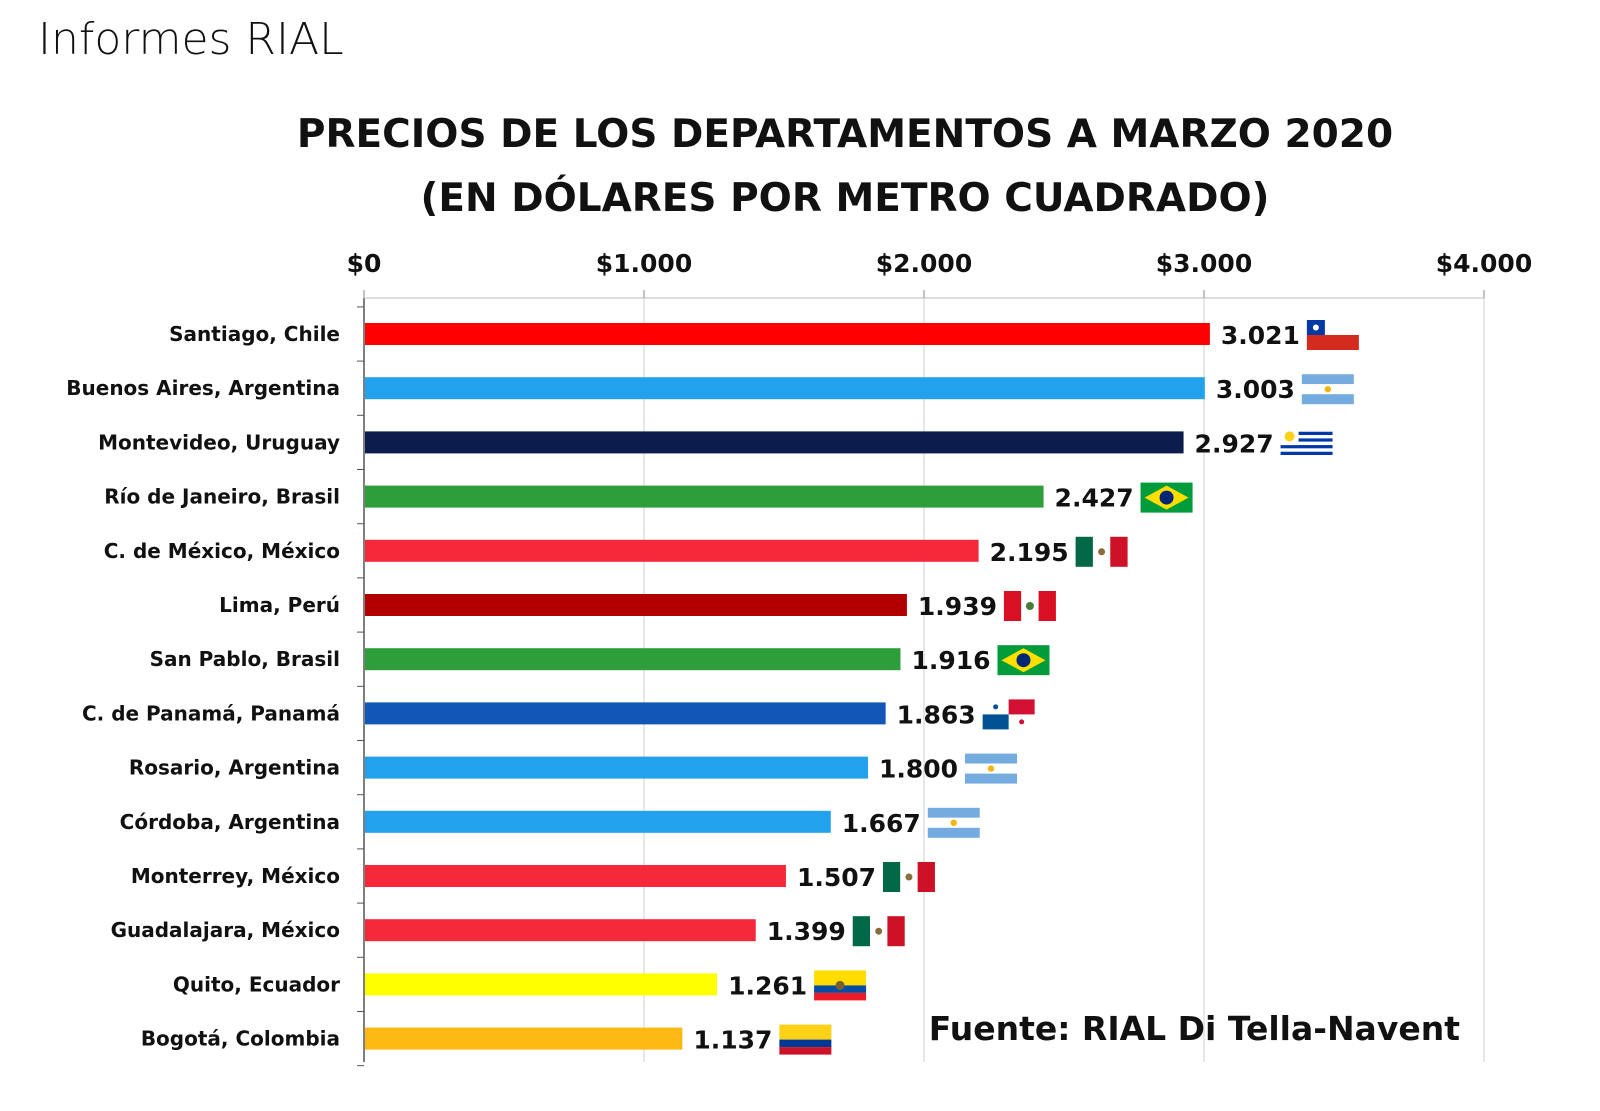 This screenshot has height=1111, width=1600. I want to click on x-tick-label: $3.000, so click(1204, 263).